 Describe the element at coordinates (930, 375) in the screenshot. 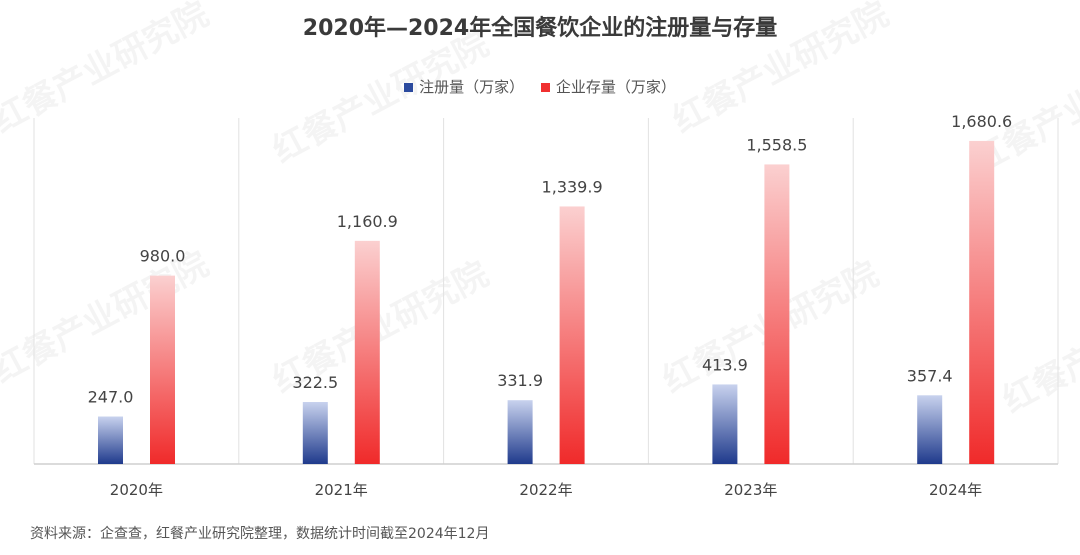

I see `data-label: 357.4` at that location.